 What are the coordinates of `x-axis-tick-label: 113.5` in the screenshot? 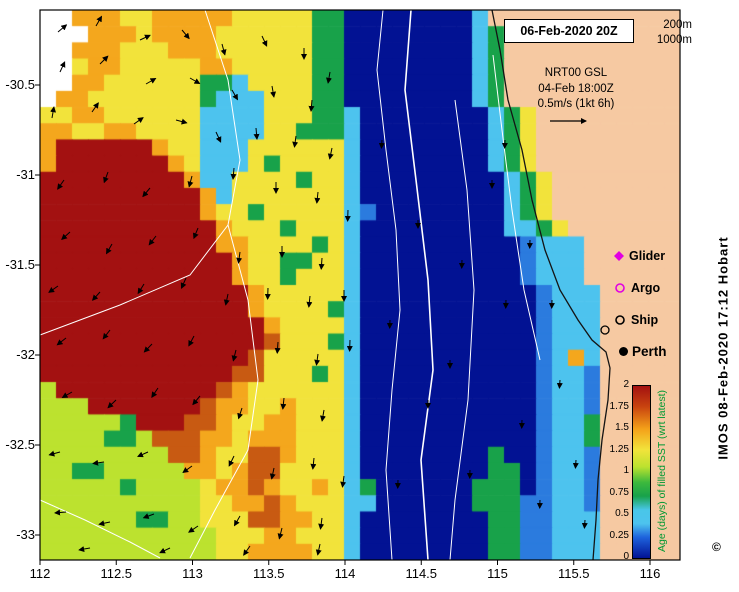 It's located at (268, 573).